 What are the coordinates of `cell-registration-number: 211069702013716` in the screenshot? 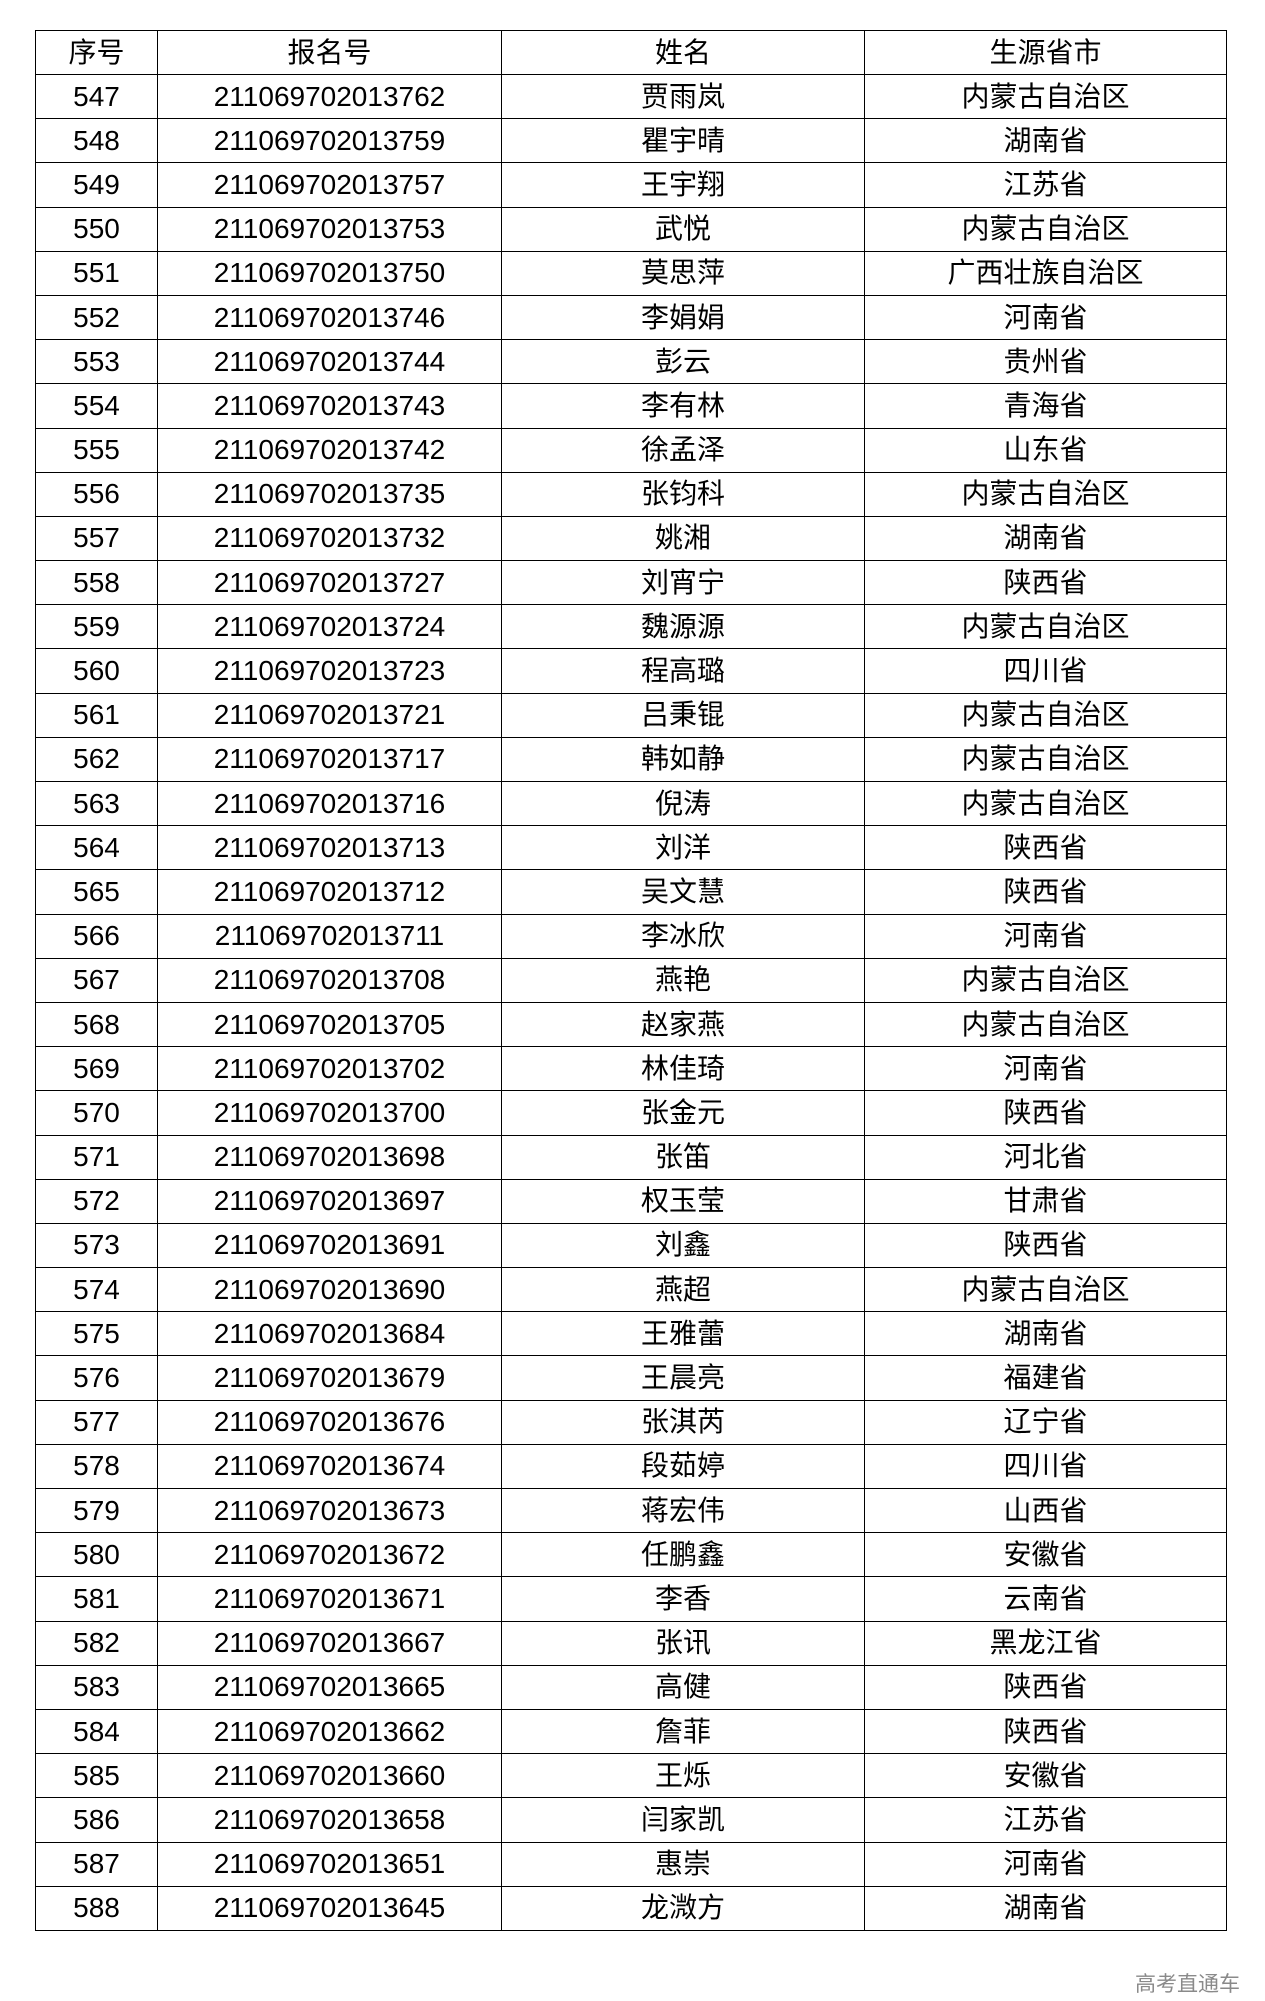 It's located at (329, 803).